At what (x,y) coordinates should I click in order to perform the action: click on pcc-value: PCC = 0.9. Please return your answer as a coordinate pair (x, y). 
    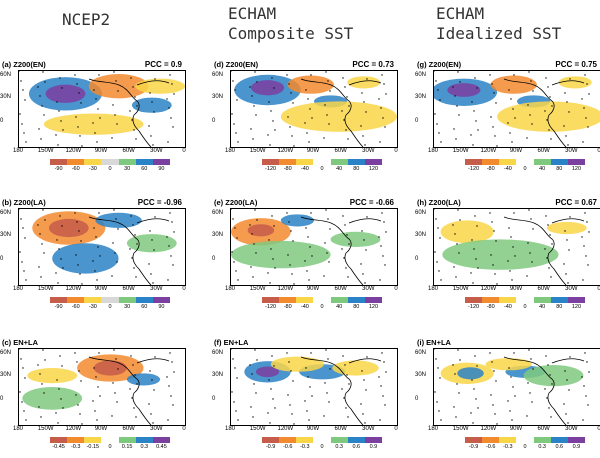
    Looking at the image, I should click on (163, 64).